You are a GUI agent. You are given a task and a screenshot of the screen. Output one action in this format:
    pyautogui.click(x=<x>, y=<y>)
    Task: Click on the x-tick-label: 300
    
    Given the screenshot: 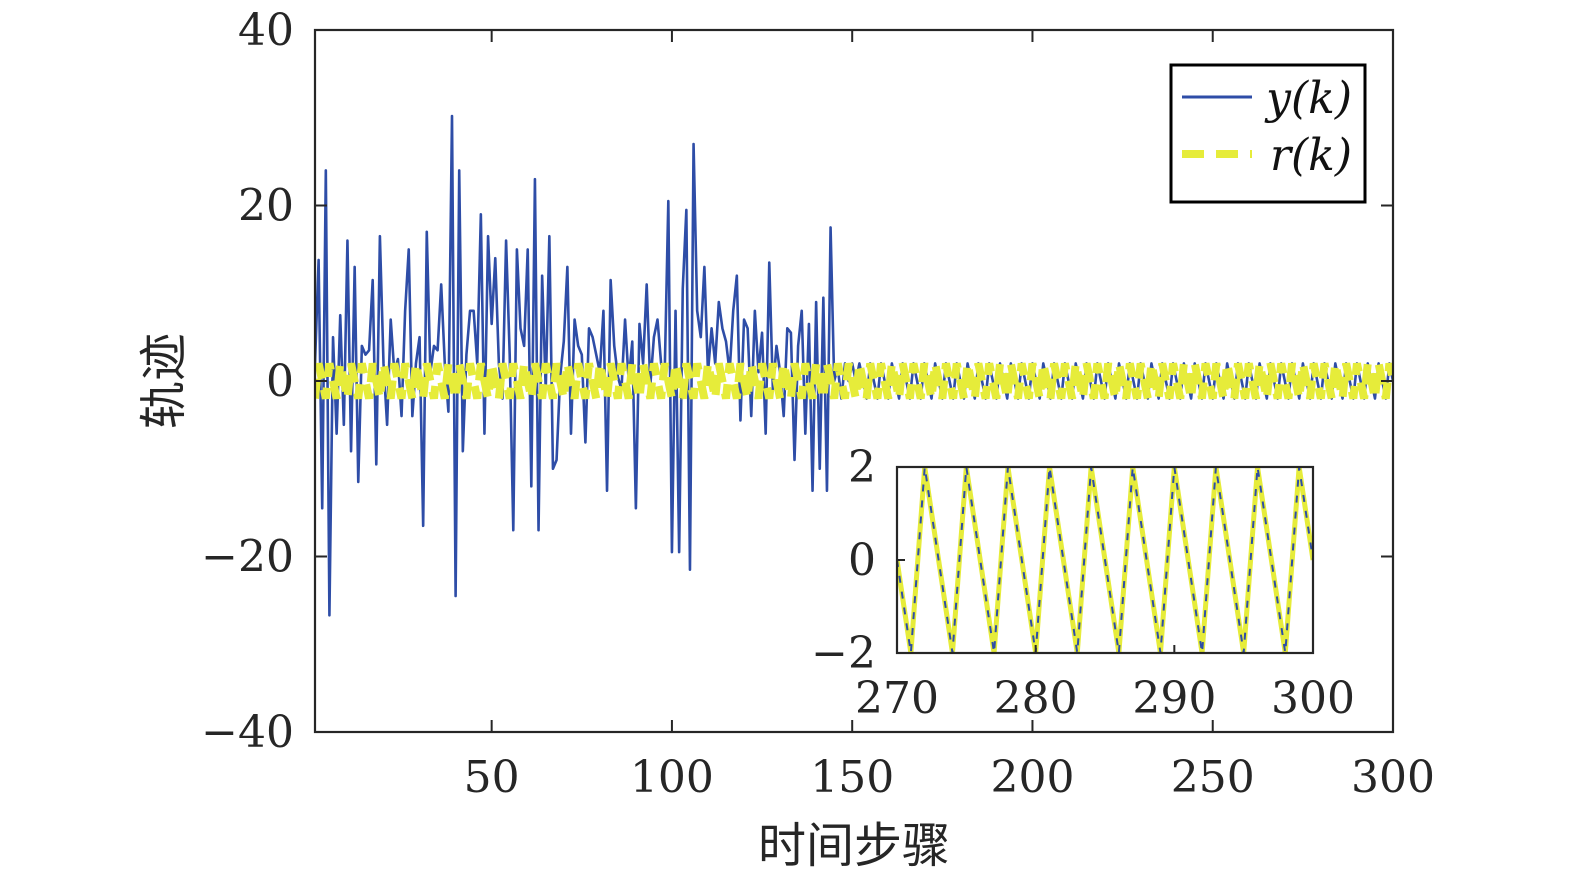 What is the action you would take?
    pyautogui.click(x=1393, y=777)
    